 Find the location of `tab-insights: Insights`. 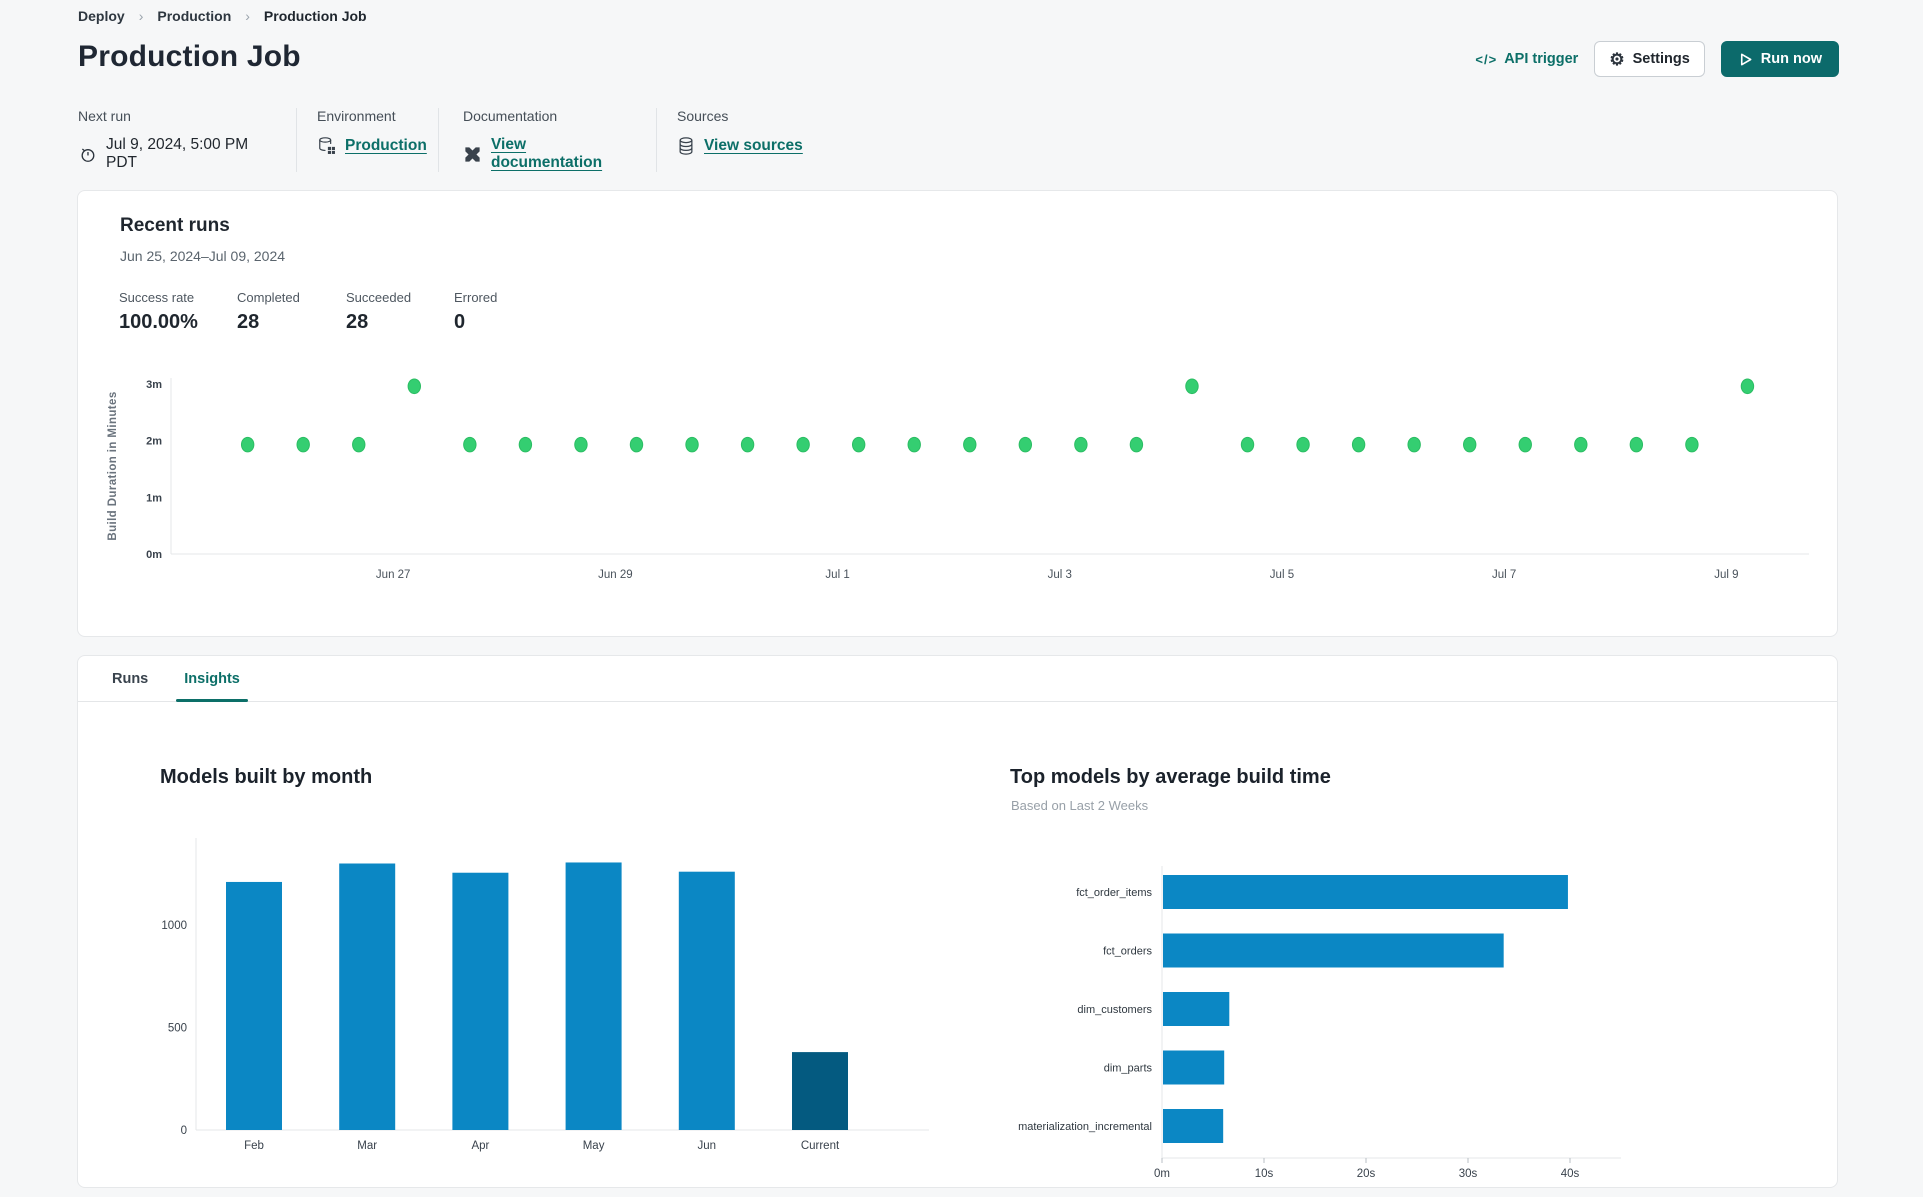

tab-insights: Insights is located at coordinates (212, 679).